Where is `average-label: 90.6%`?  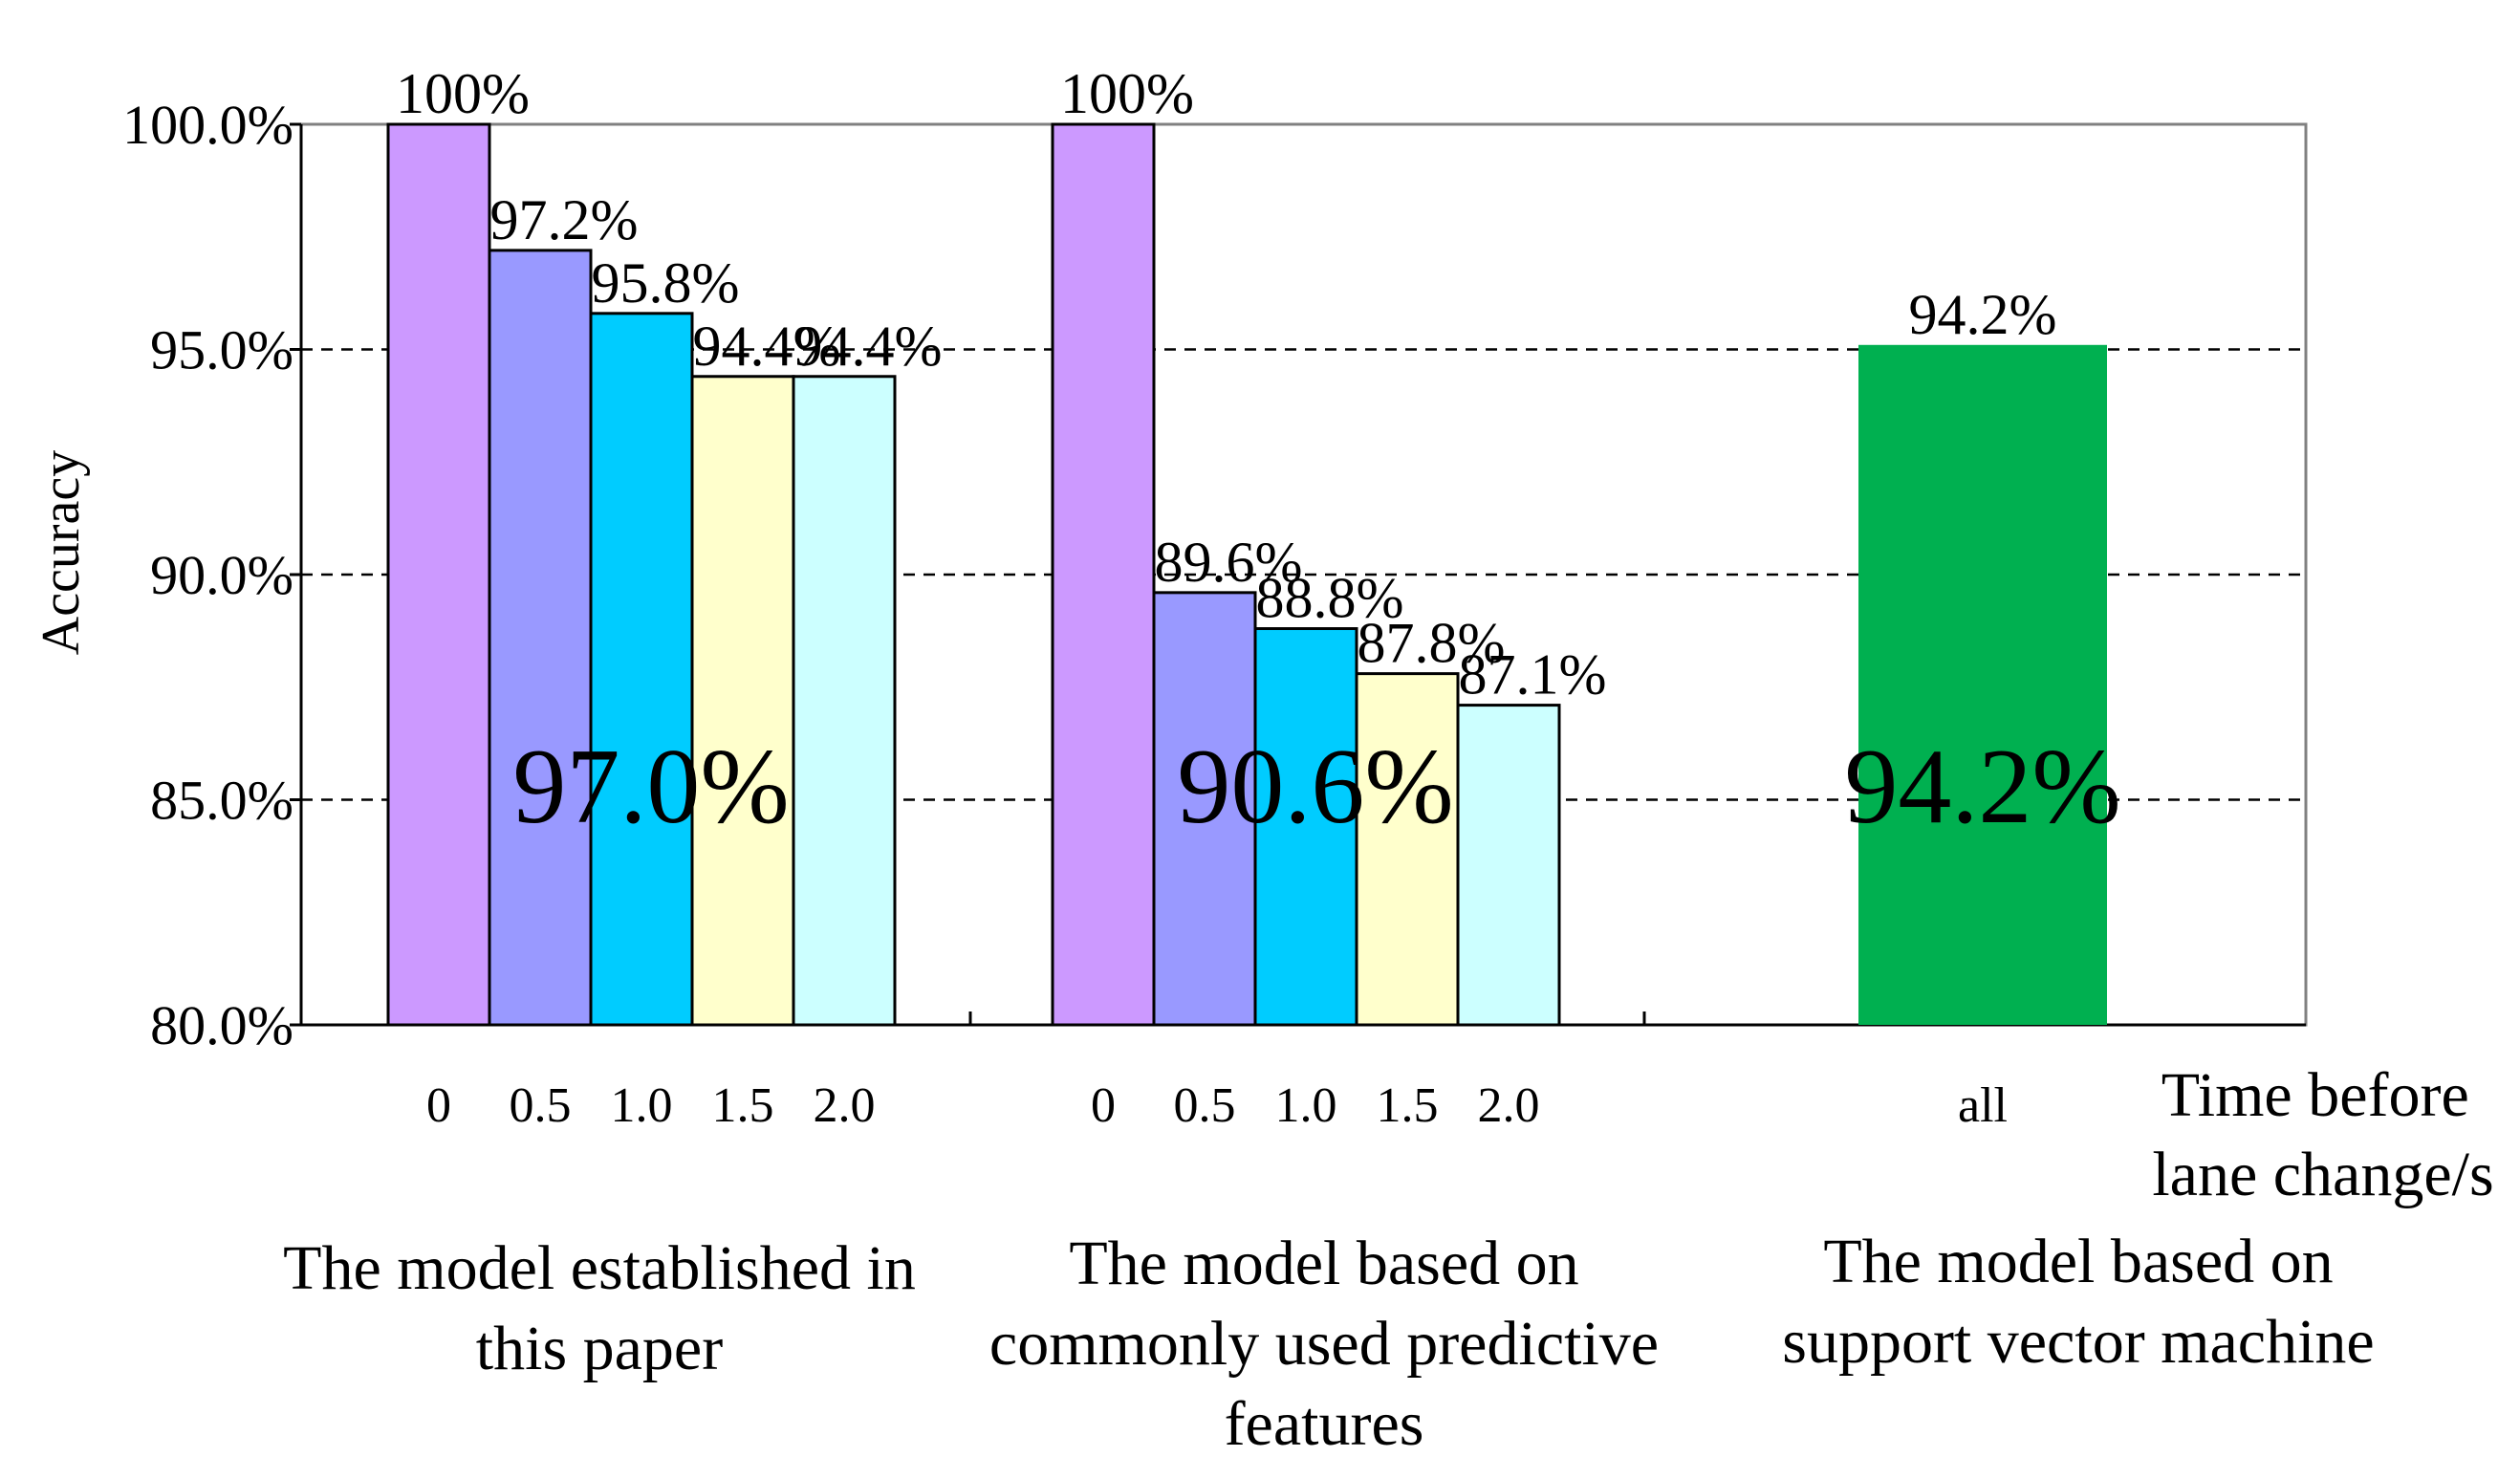
average-label: 90.6% is located at coordinates (1315, 787).